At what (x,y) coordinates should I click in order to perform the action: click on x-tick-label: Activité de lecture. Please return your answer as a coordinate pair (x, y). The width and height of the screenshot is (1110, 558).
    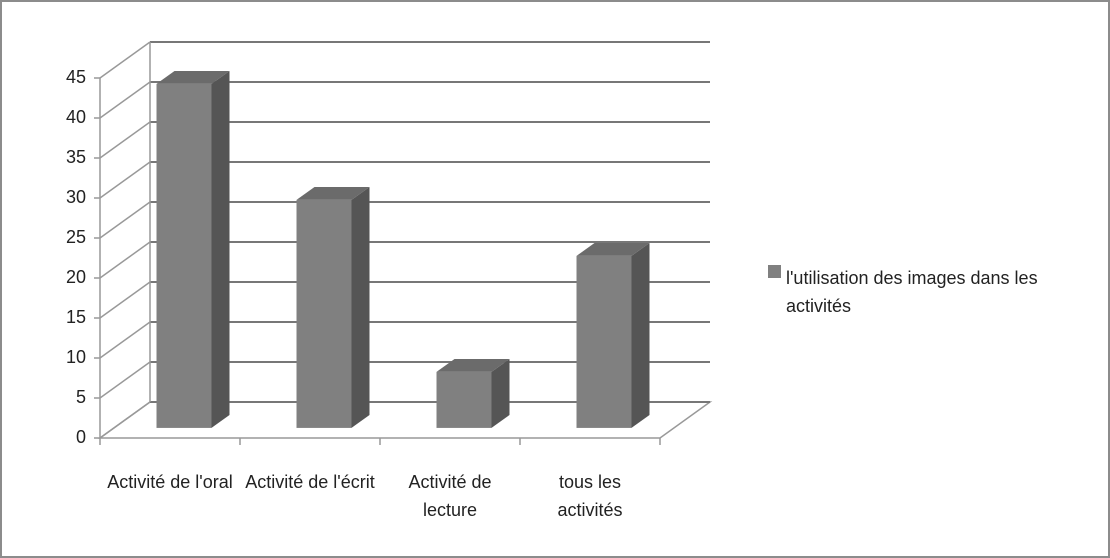
    Looking at the image, I should click on (450, 496).